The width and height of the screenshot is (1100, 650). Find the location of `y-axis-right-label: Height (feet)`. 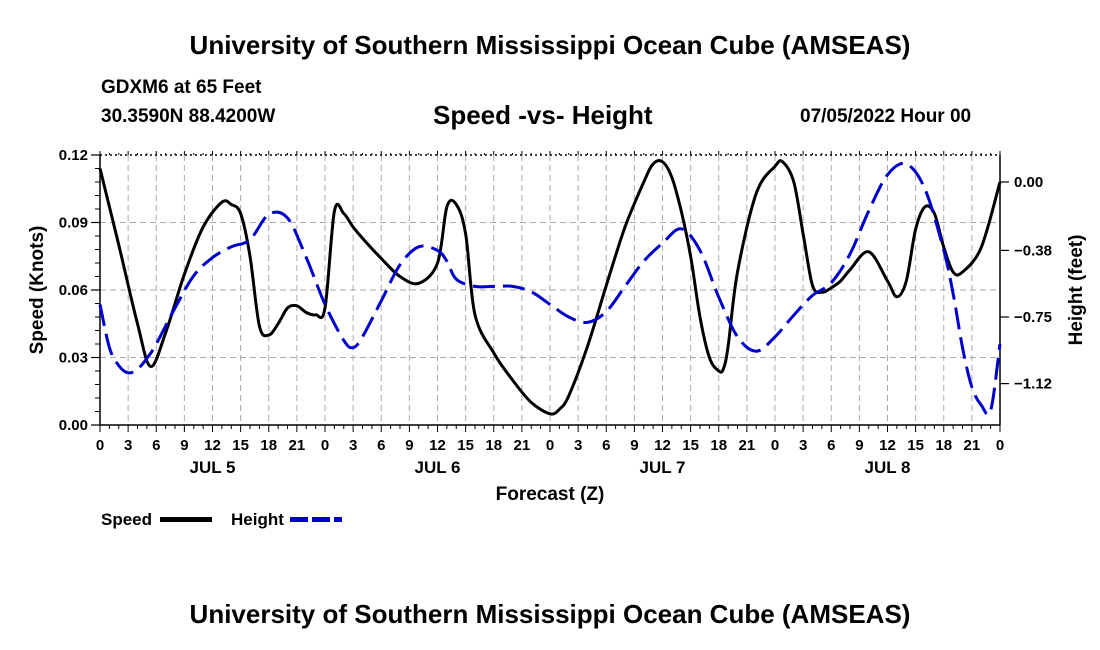

y-axis-right-label: Height (feet) is located at coordinates (1076, 290).